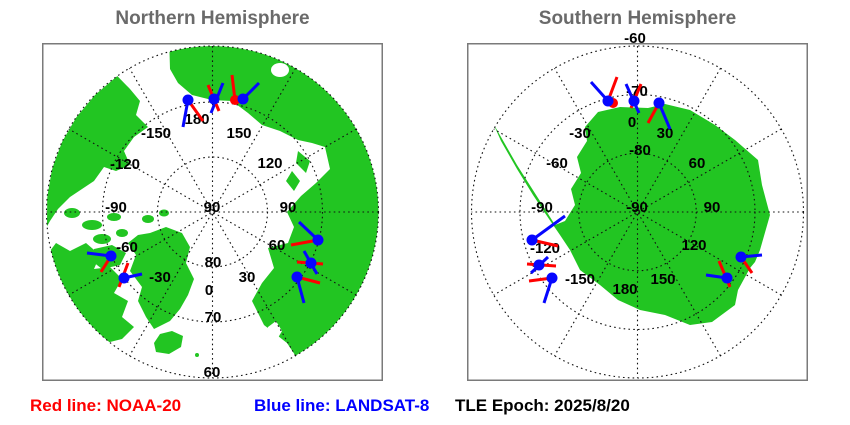  What do you see at coordinates (213, 262) in the screenshot?
I see `latitude-label: 80` at bounding box center [213, 262].